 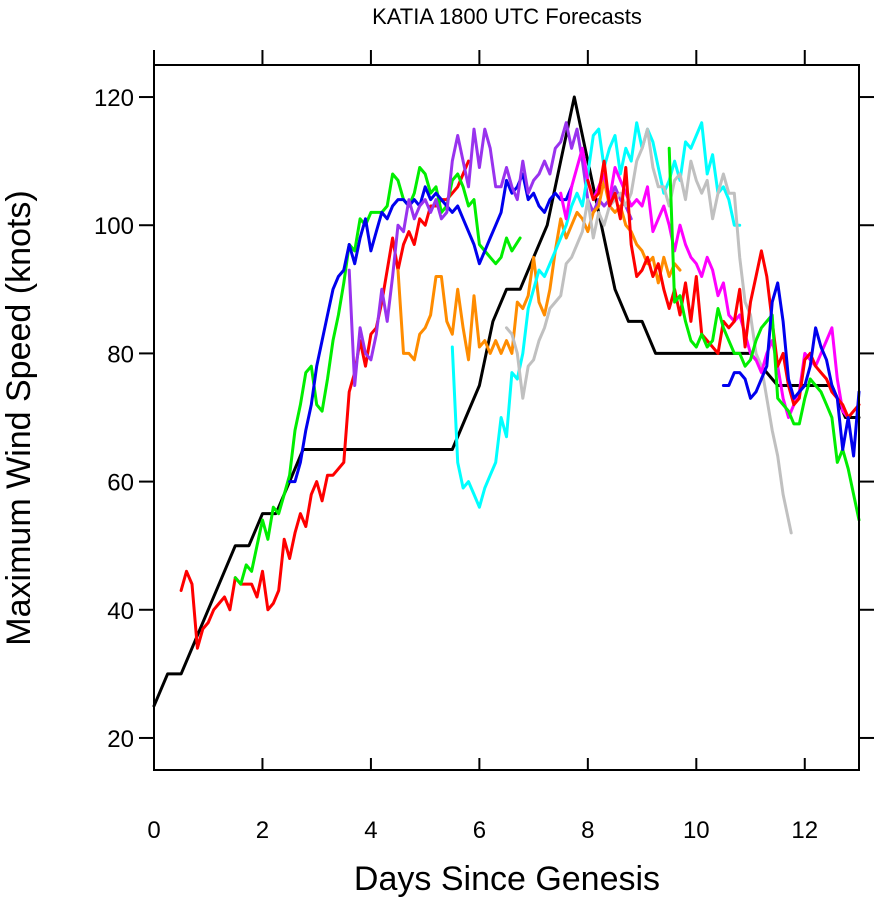 What do you see at coordinates (120, 354) in the screenshot?
I see `y-tick-label: 80` at bounding box center [120, 354].